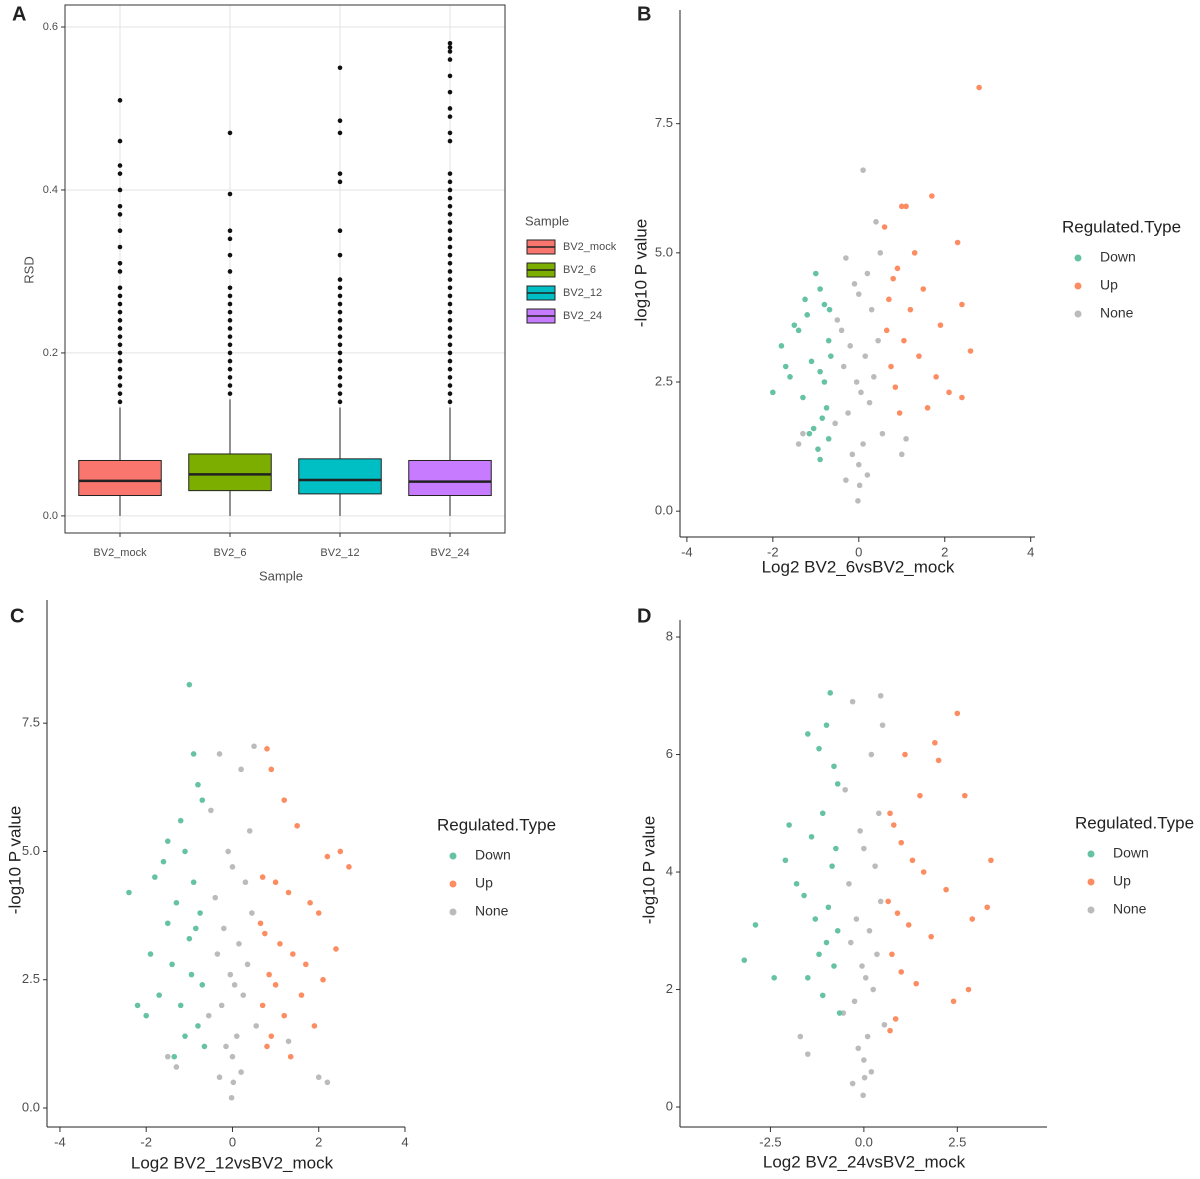 This screenshot has width=1200, height=1179. I want to click on y-tick-label: 2, so click(669, 988).